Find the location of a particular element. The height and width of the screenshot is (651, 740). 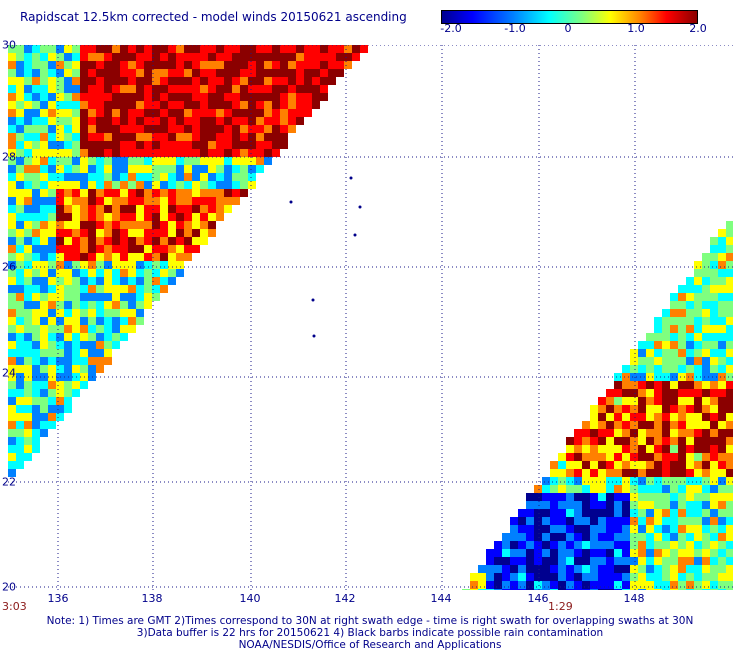

lat-label: 30 is located at coordinates (9, 45).